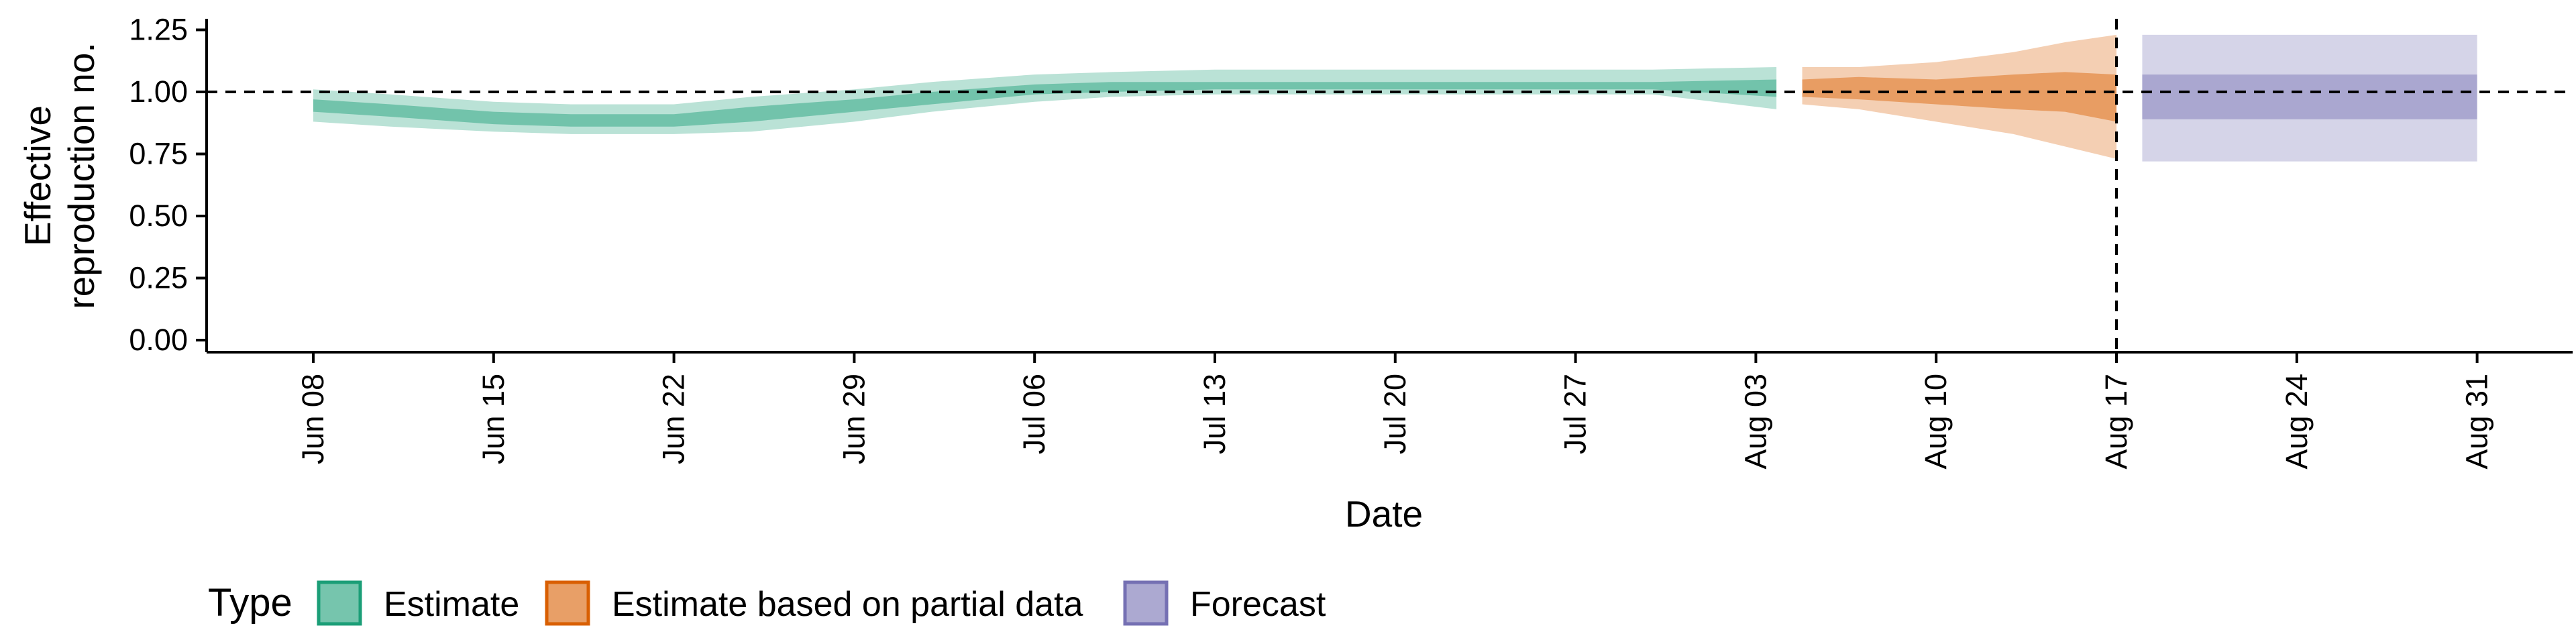  I want to click on x-tick-label: Aug 10, so click(1936, 422).